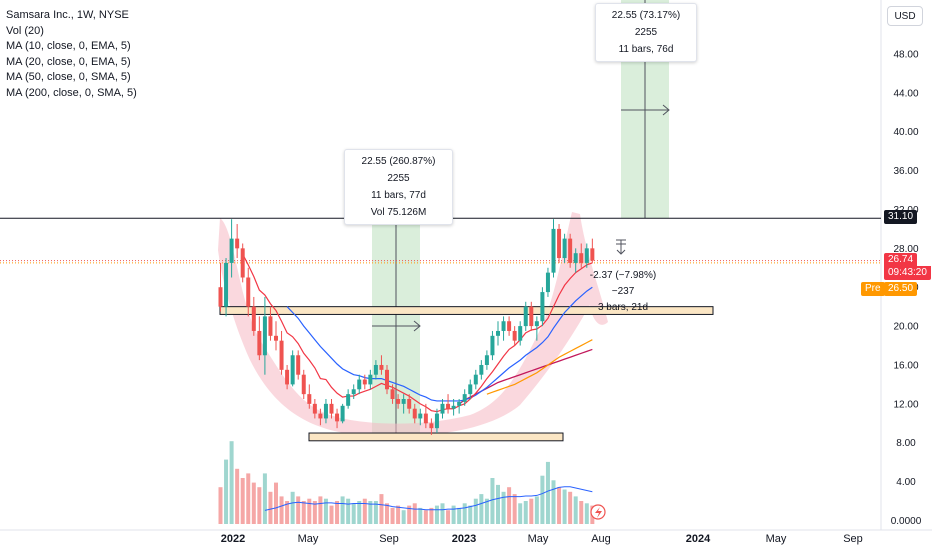 The image size is (932, 550). What do you see at coordinates (905, 93) in the screenshot?
I see `y-tick-label: 44.00` at bounding box center [905, 93].